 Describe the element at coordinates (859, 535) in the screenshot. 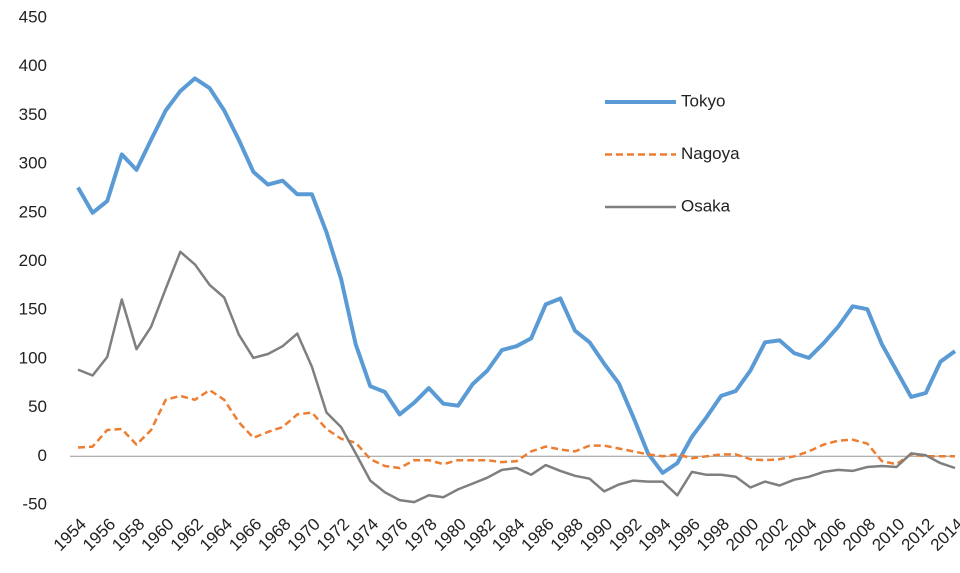

I see `x-tick-label: 2008` at that location.